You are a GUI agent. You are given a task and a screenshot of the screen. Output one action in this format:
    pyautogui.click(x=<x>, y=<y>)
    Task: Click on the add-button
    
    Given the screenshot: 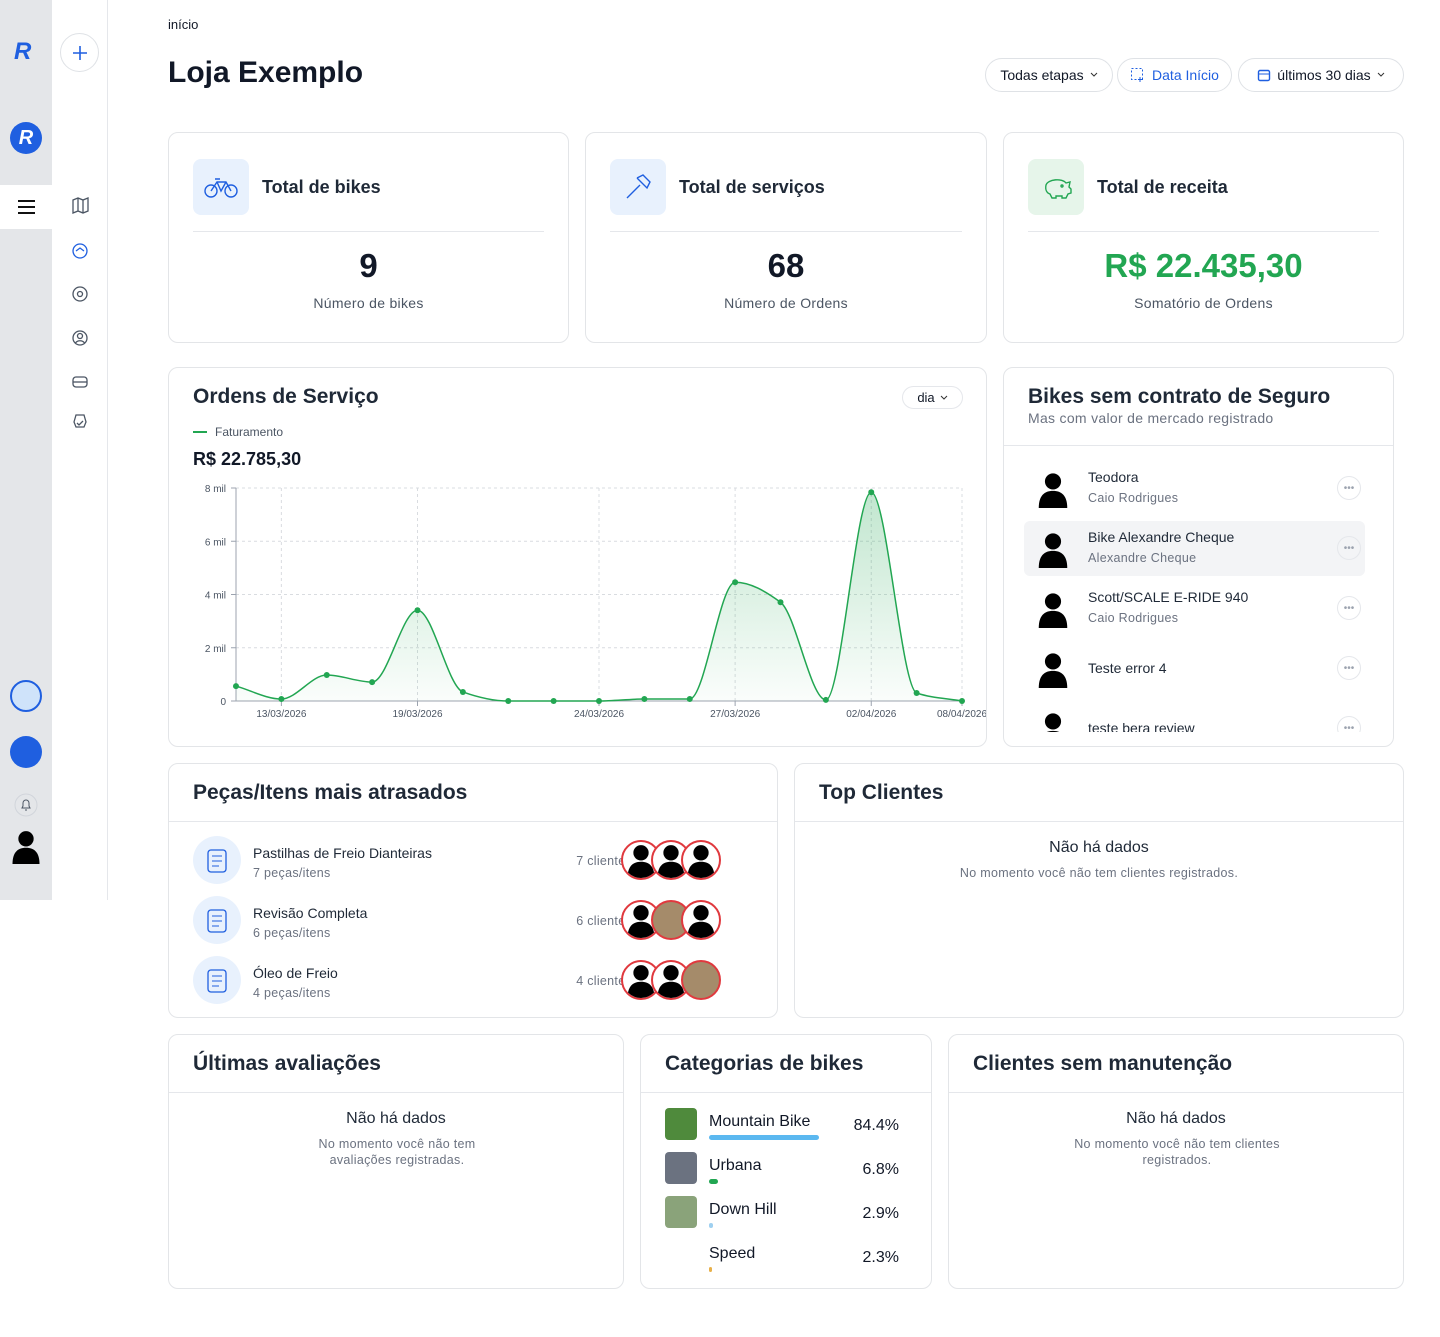 What is the action you would take?
    pyautogui.click(x=79, y=52)
    